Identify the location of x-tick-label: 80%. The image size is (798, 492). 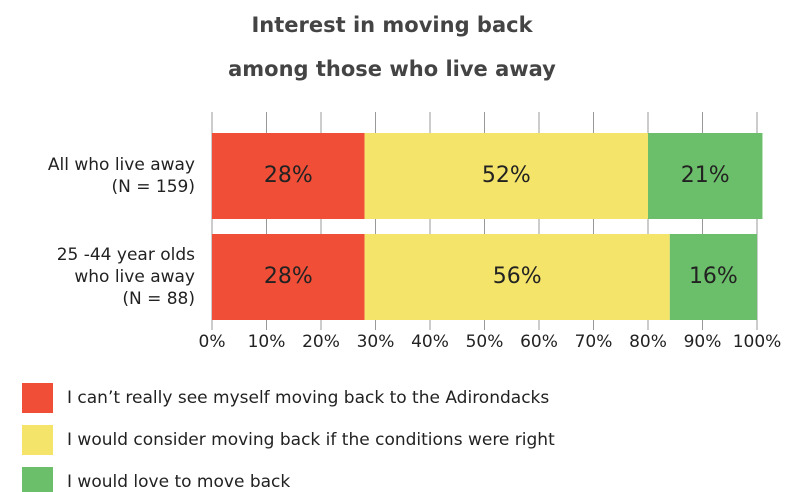
(648, 342).